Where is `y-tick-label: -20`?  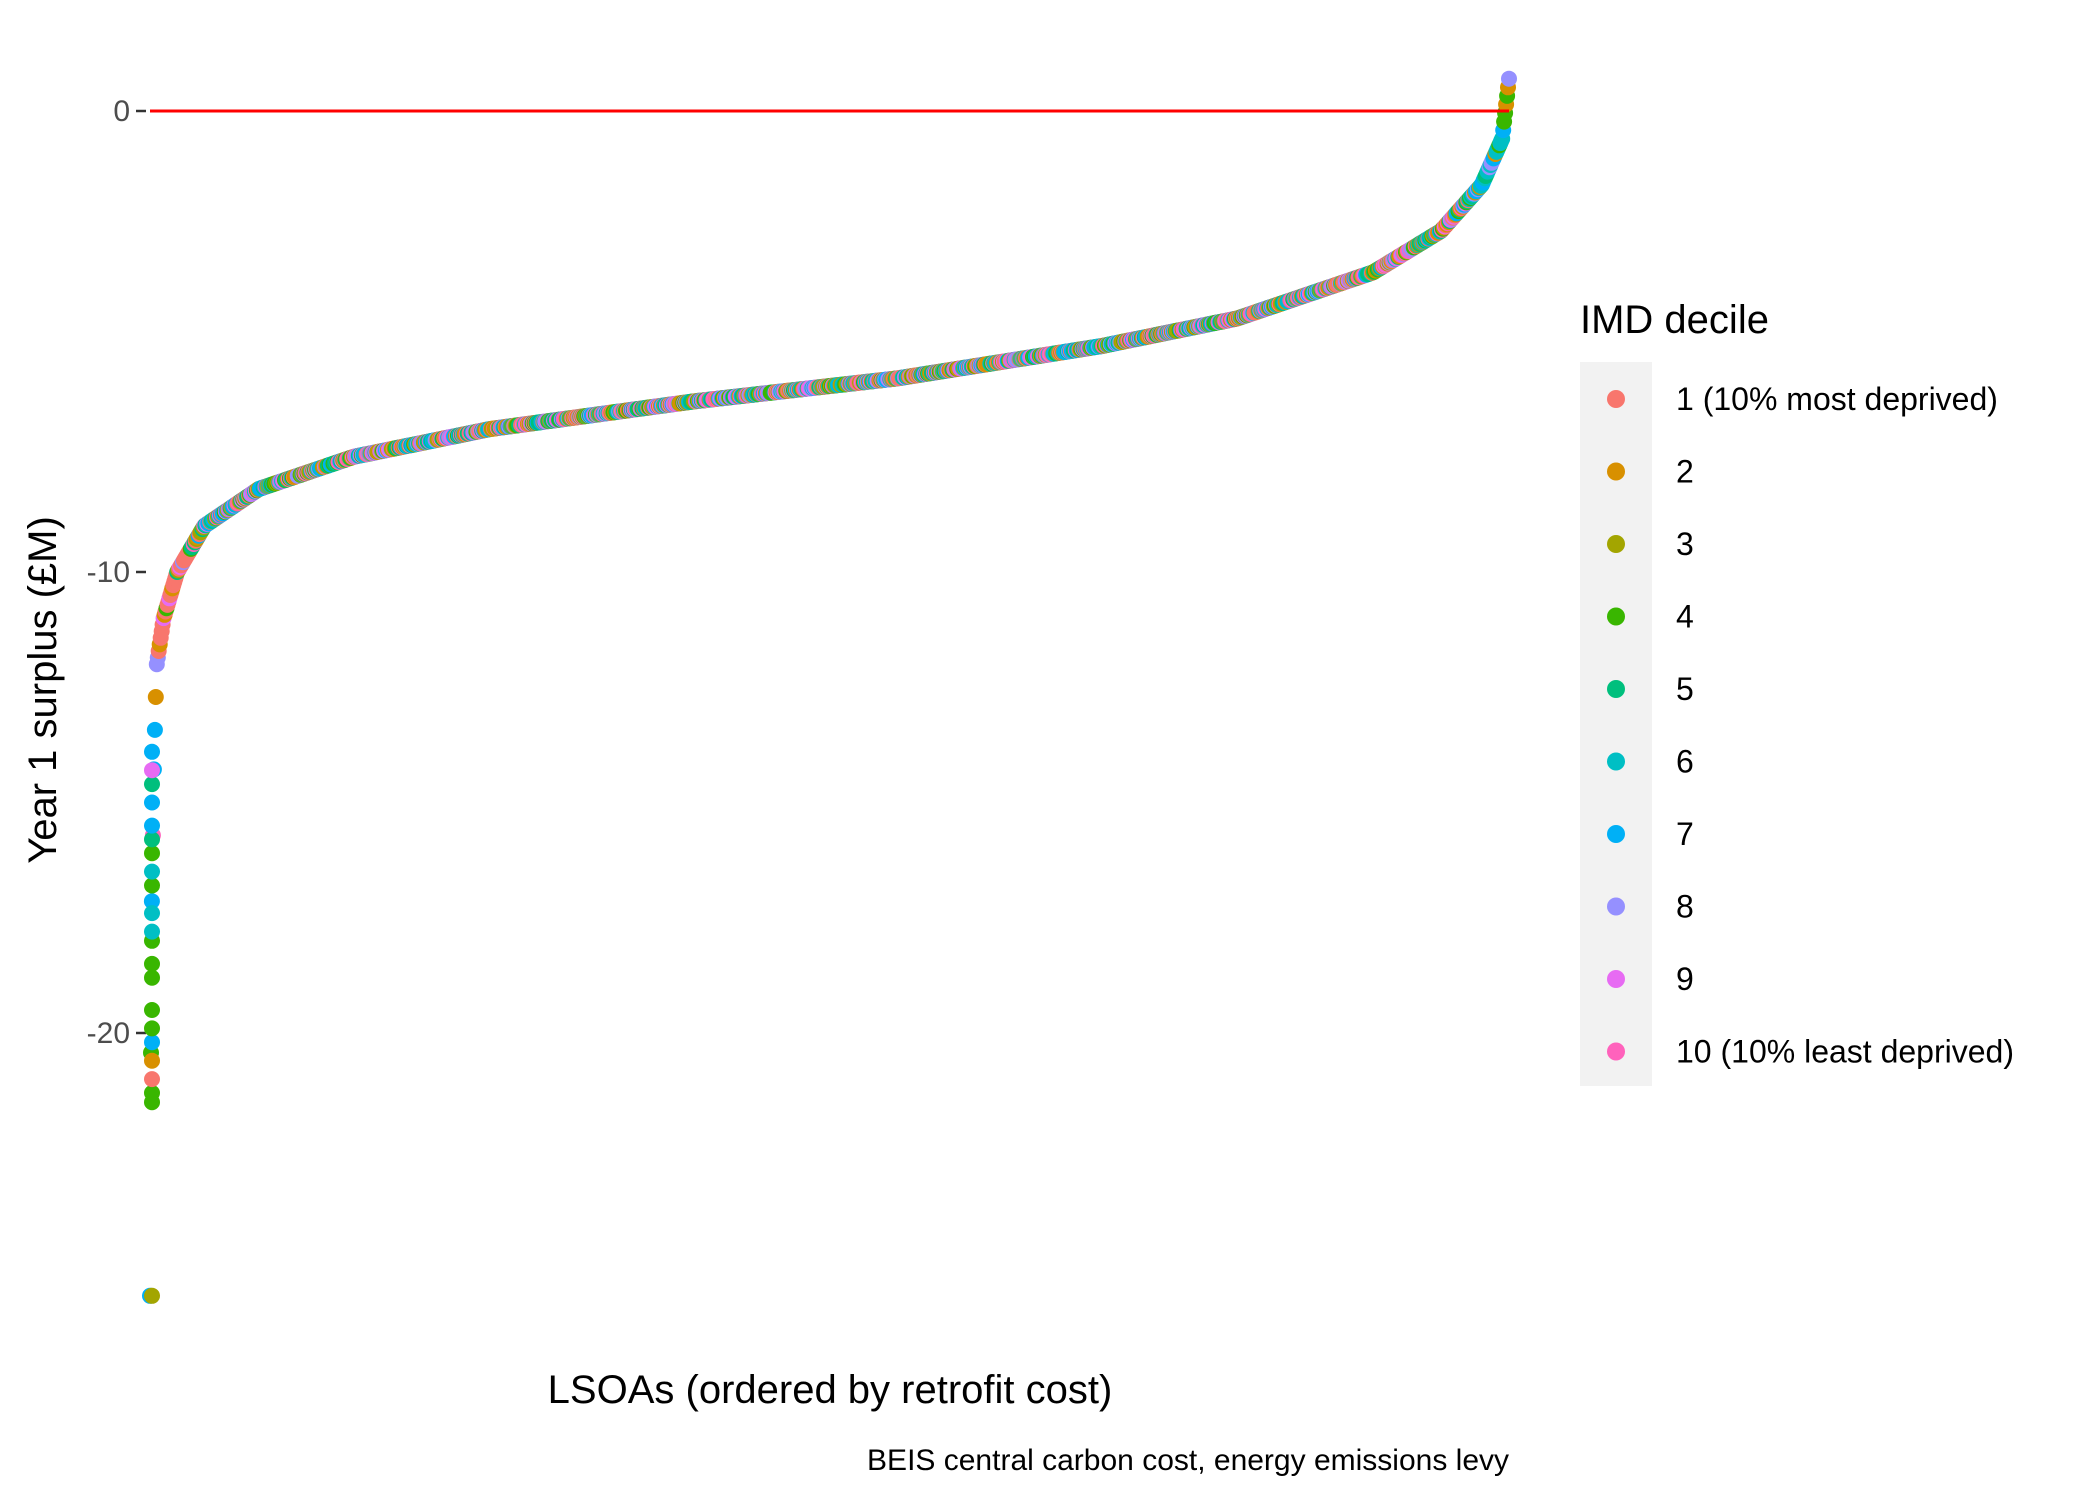
y-tick-label: -20 is located at coordinates (108, 1033).